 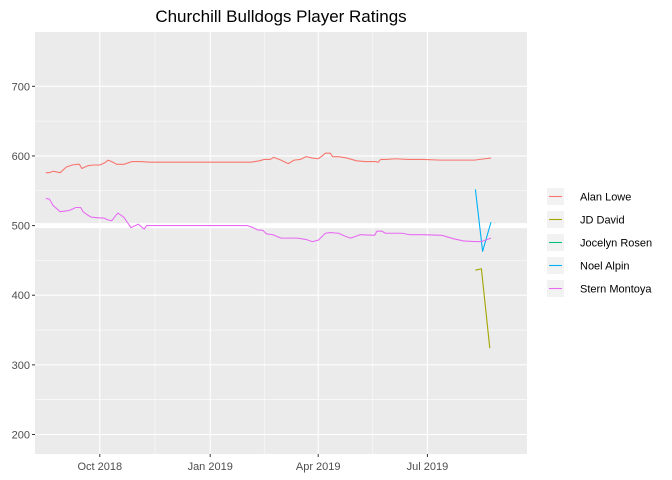 I want to click on series-line-stern-montoya, so click(x=268, y=220).